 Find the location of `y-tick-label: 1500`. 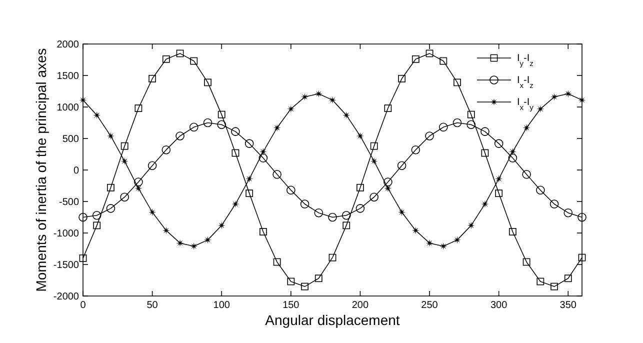

y-tick-label: 1500 is located at coordinates (68, 76).